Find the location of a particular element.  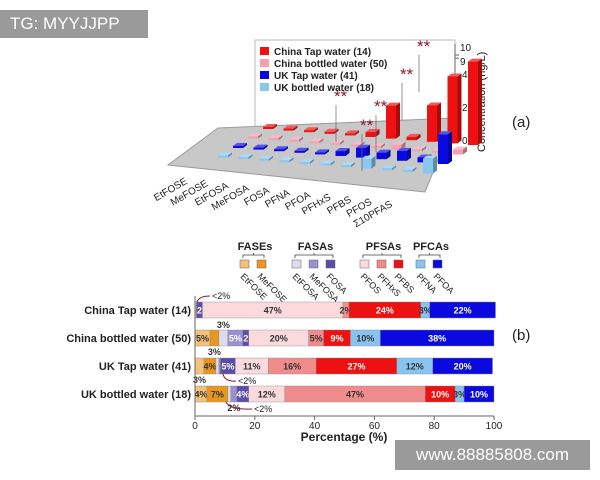

segment-label: 47% is located at coordinates (355, 395).